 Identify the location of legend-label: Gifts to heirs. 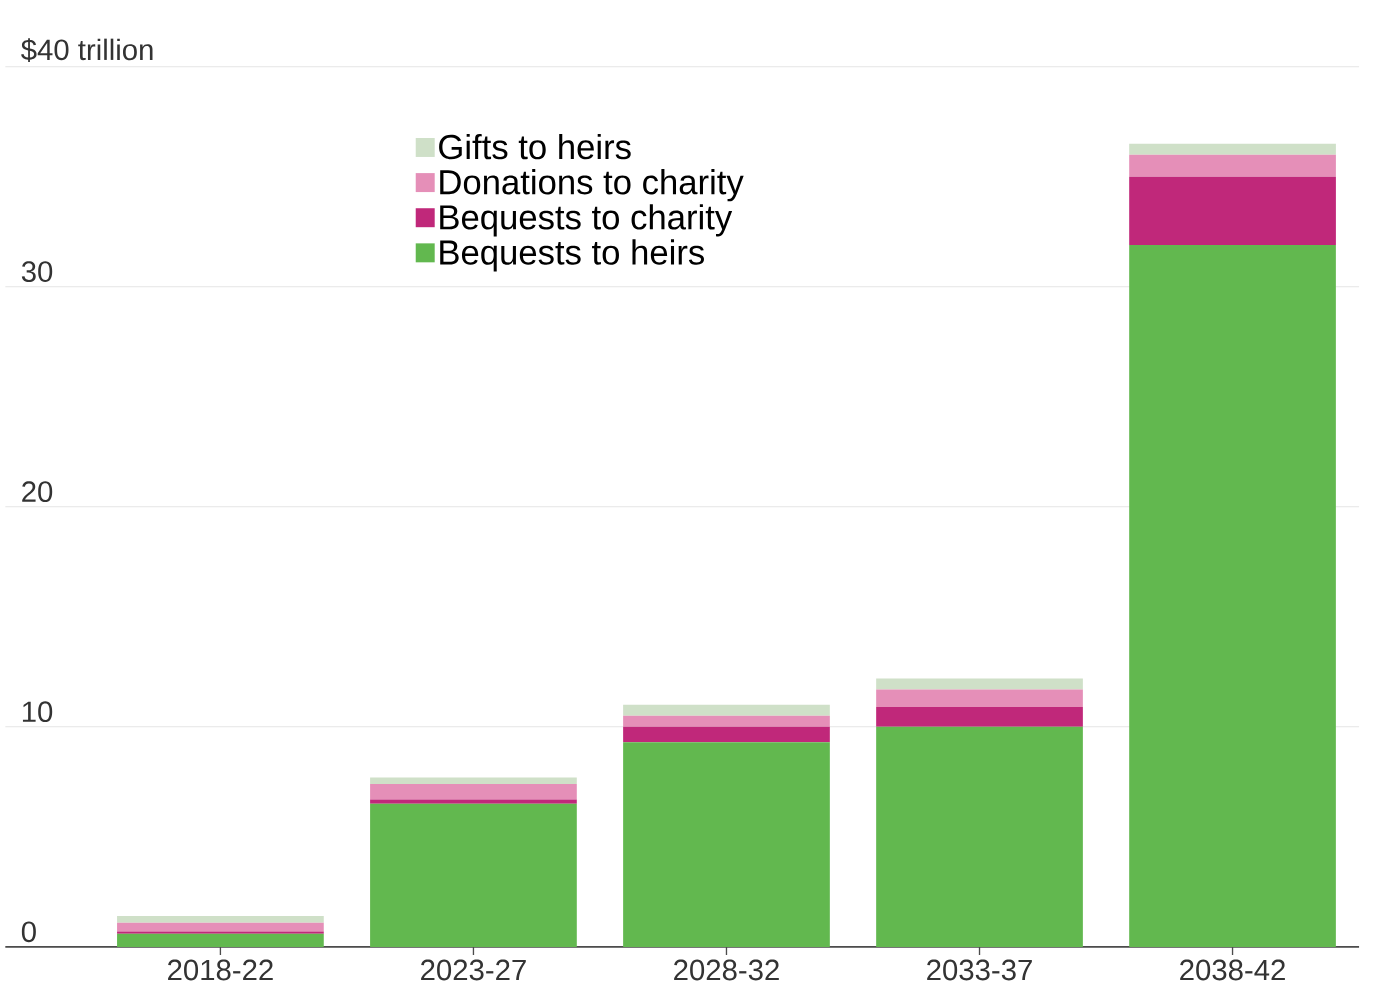
(535, 147).